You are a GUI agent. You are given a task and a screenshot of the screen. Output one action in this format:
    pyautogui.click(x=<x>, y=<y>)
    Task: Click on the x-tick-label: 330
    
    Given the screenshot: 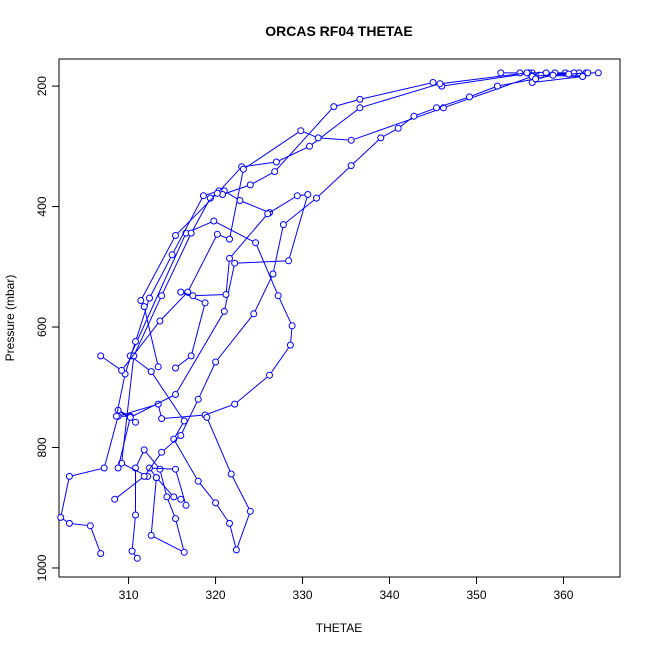 What is the action you would take?
    pyautogui.click(x=303, y=595)
    